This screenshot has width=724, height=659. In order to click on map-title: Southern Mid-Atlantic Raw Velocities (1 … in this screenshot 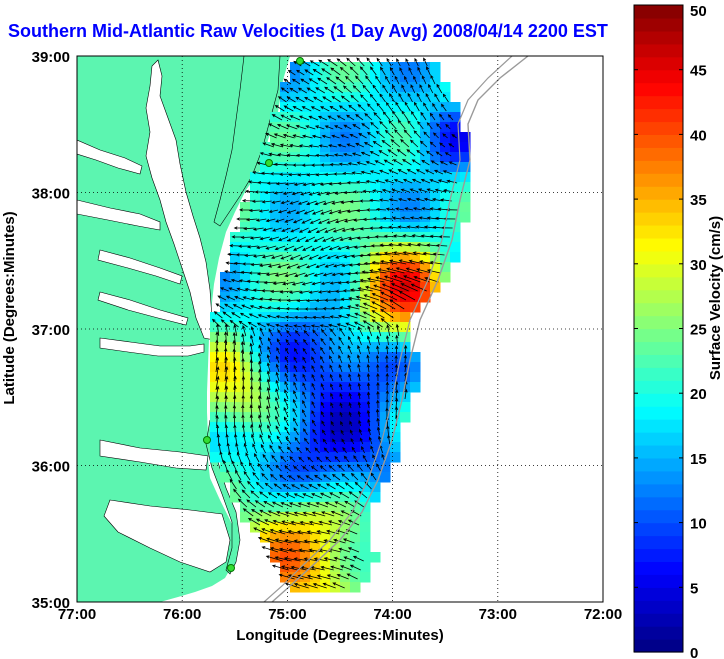, I will do `click(308, 31)`.